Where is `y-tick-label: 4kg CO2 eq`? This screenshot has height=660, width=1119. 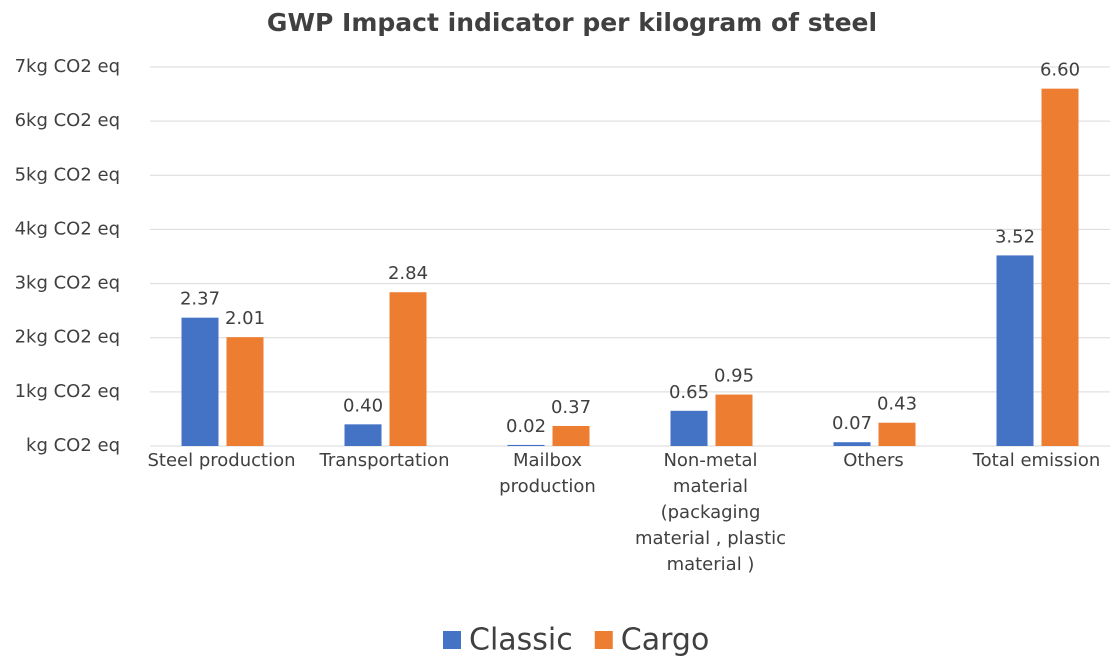
y-tick-label: 4kg CO2 eq is located at coordinates (67, 228).